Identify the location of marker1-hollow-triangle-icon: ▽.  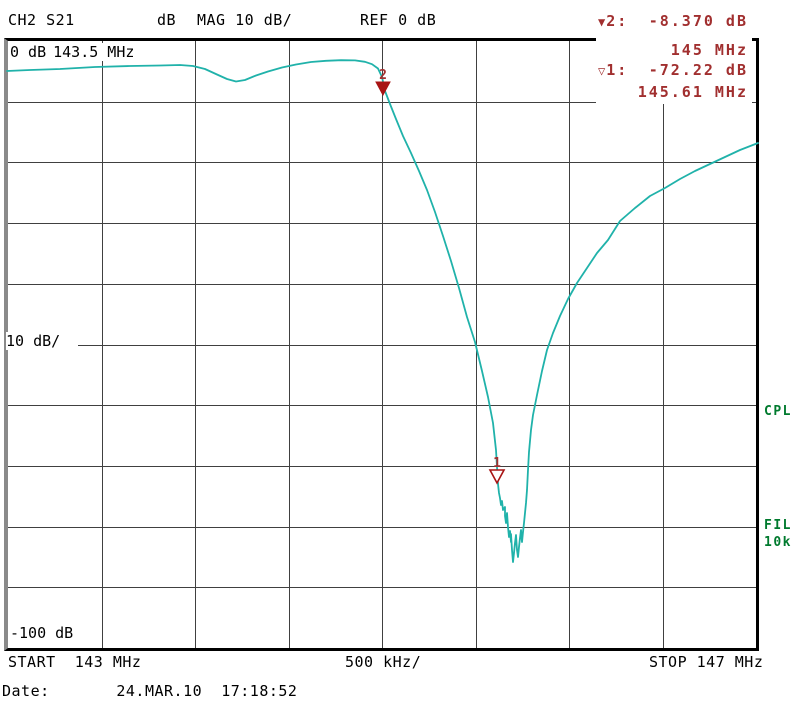
(602, 71).